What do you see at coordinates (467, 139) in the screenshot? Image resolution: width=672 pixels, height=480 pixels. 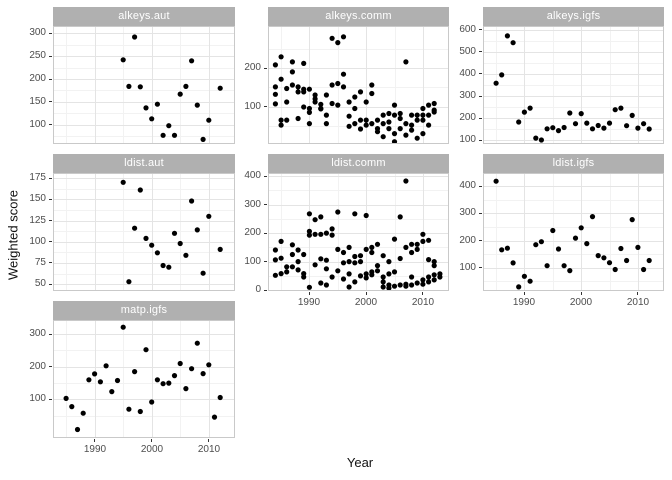 I see `y-tick-label: 100` at bounding box center [467, 139].